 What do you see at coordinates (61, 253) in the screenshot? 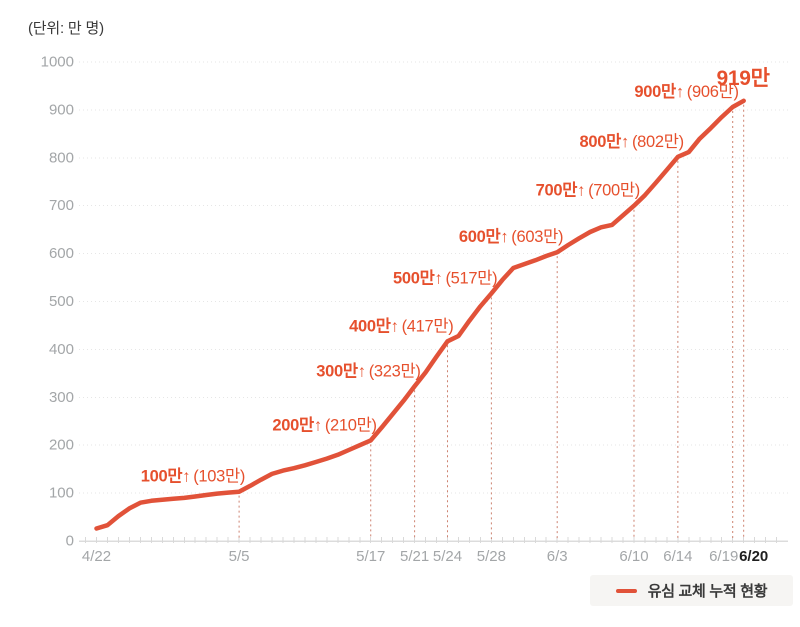
I see `y-axis-tick-label: 600` at bounding box center [61, 253].